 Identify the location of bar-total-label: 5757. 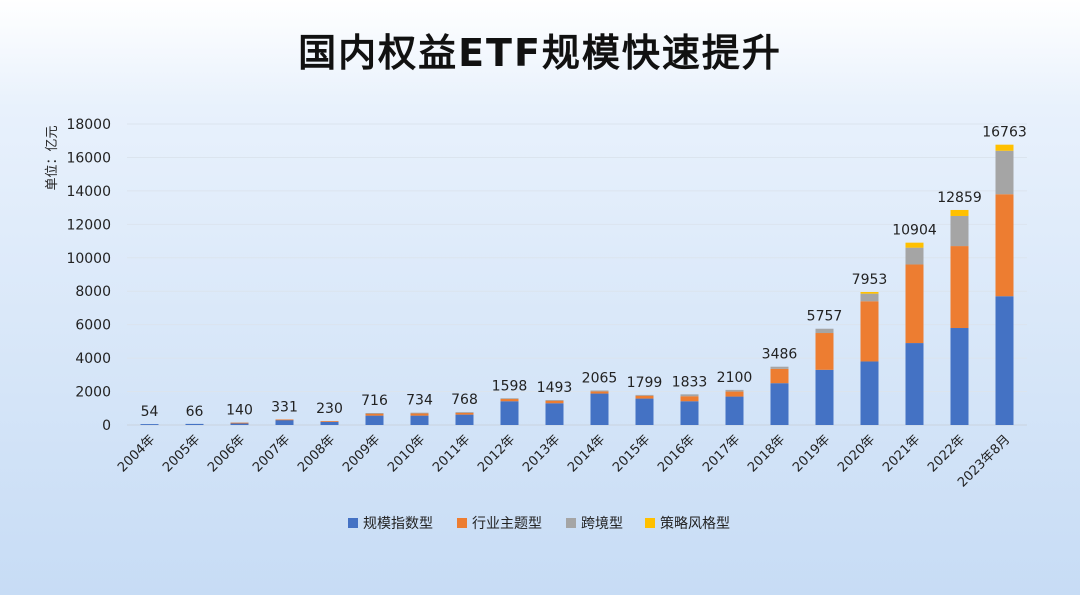
(825, 317).